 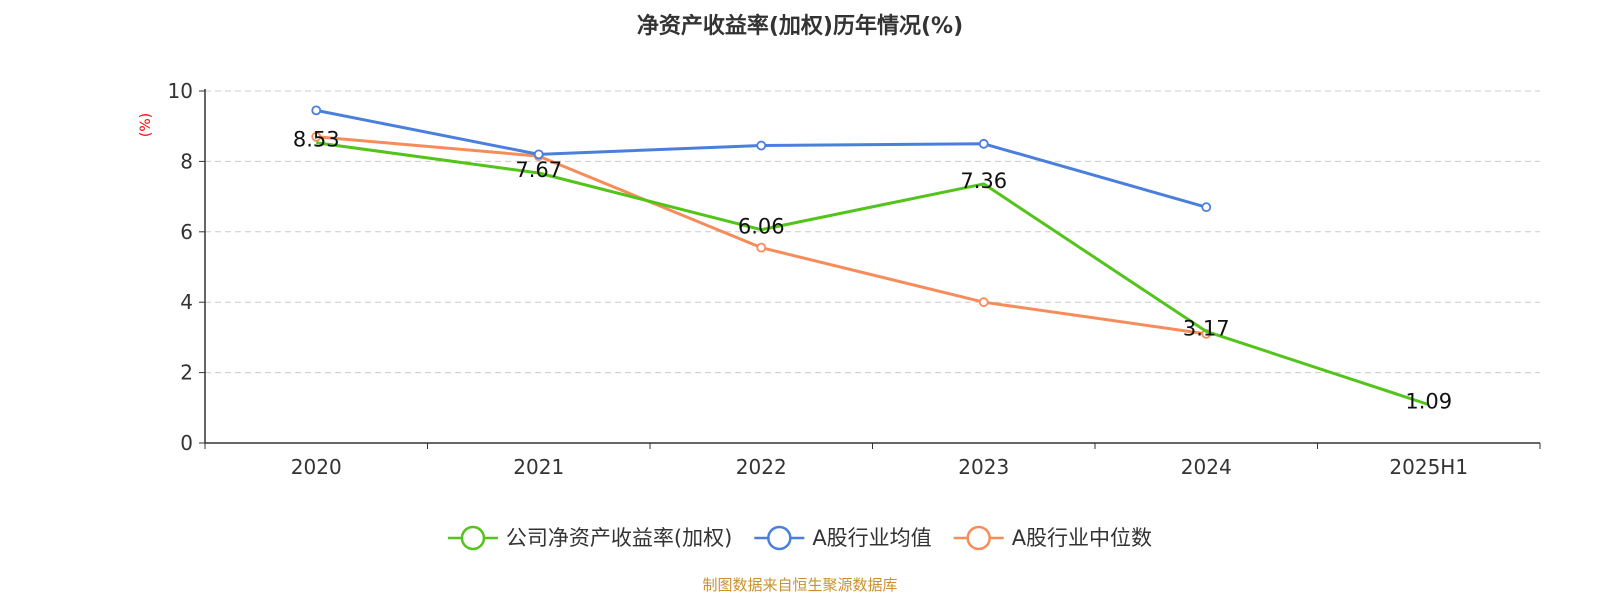 What do you see at coordinates (1082, 538) in the screenshot?
I see `legend-label: A股行业中位数` at bounding box center [1082, 538].